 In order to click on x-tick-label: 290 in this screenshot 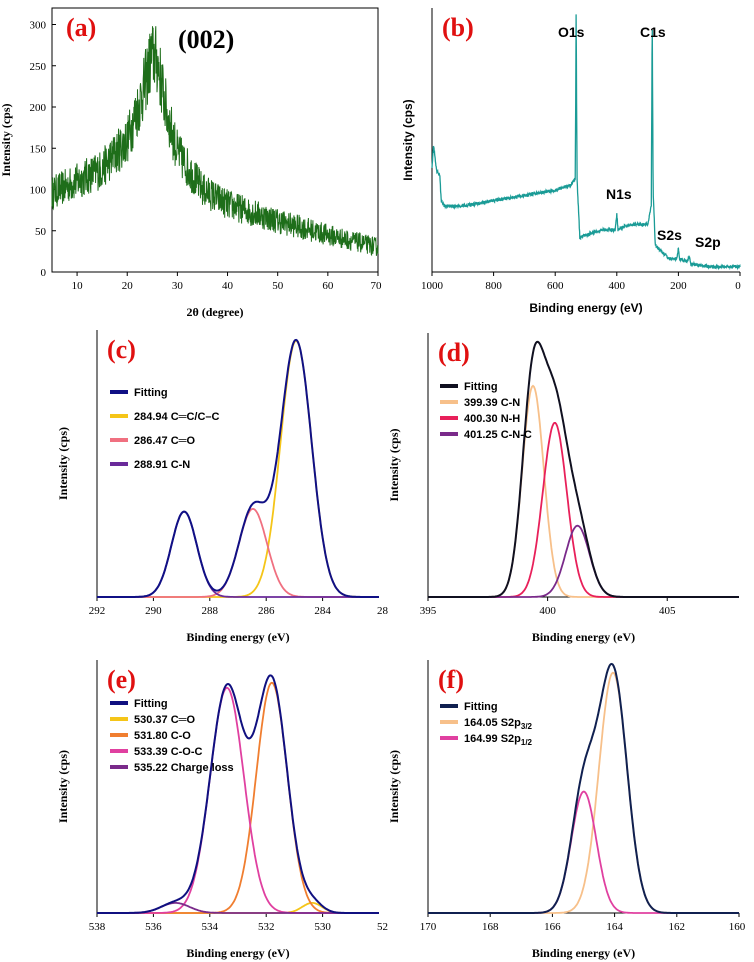, I will do `click(153, 611)`.